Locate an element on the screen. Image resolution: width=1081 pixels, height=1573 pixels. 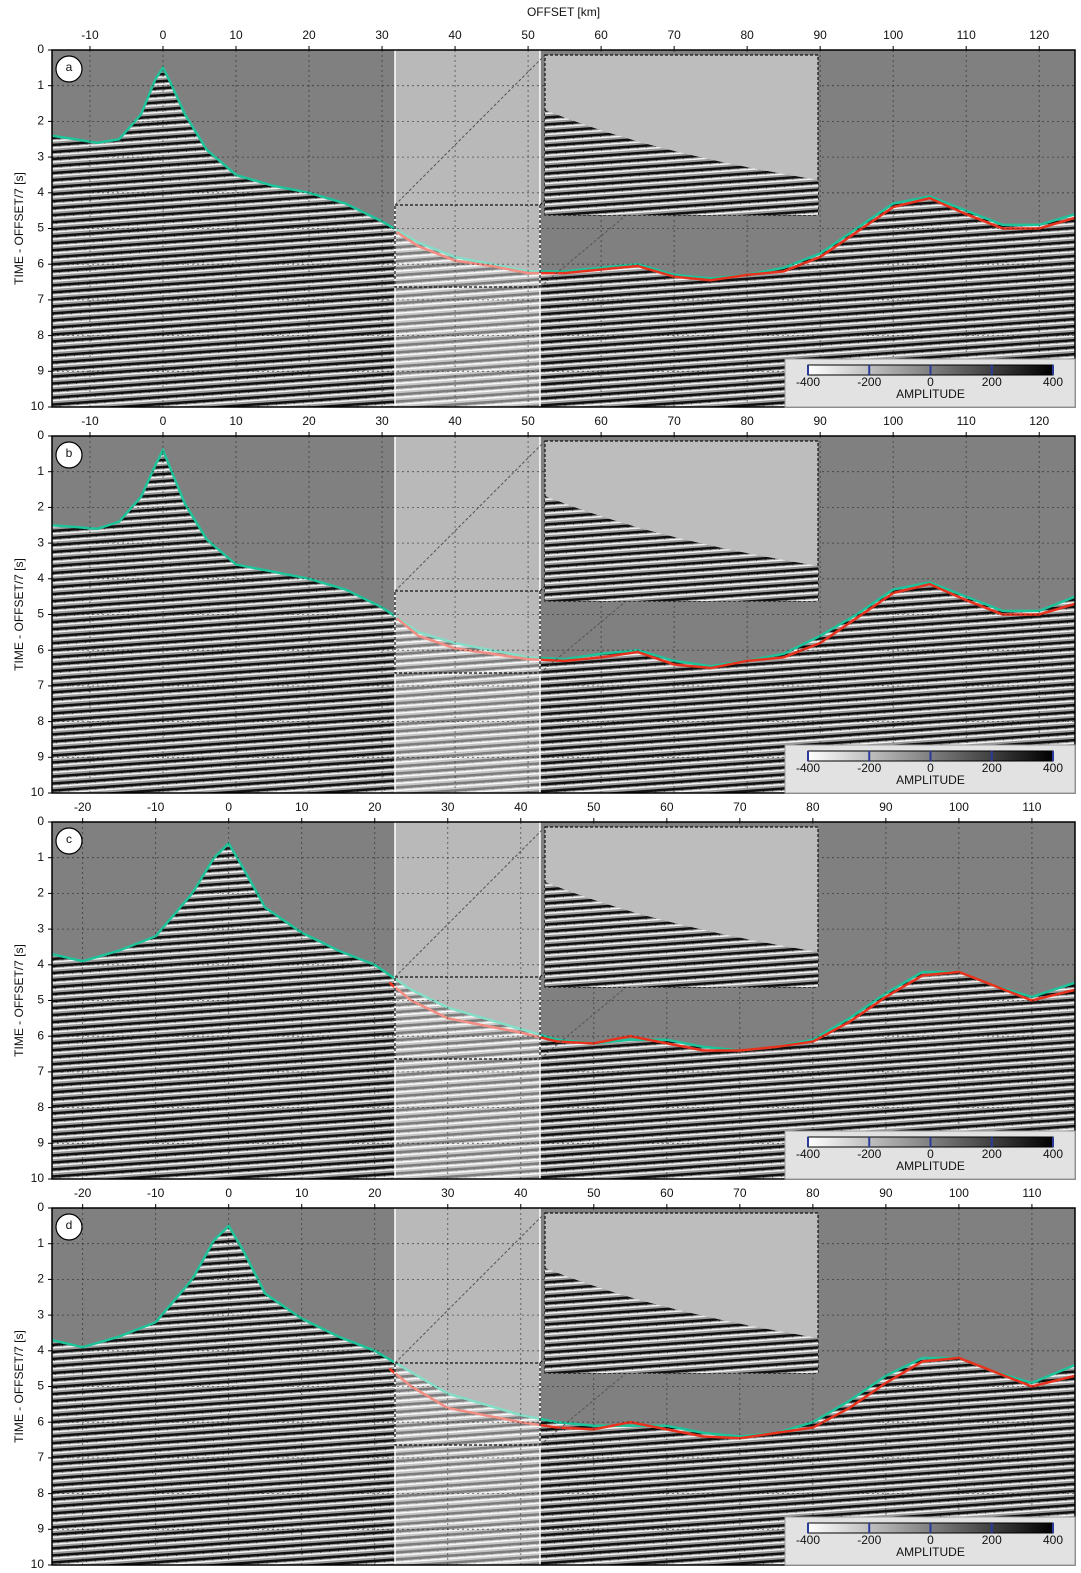
panel-label: c is located at coordinates (69, 839).